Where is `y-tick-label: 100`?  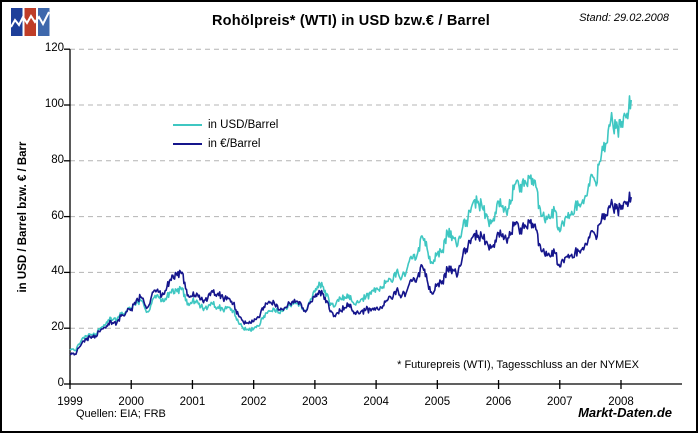
y-tick-label: 100 is located at coordinates (54, 104).